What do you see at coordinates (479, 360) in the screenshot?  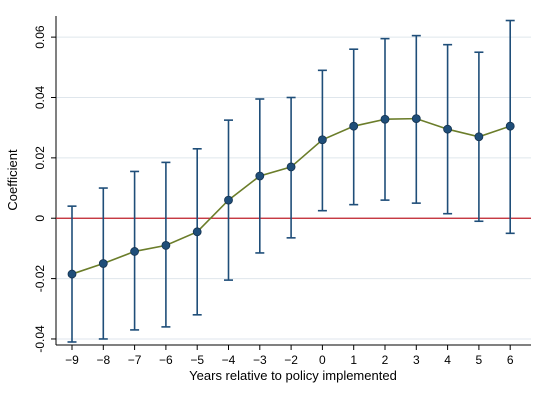 I see `x-tick-label-13: 5` at bounding box center [479, 360].